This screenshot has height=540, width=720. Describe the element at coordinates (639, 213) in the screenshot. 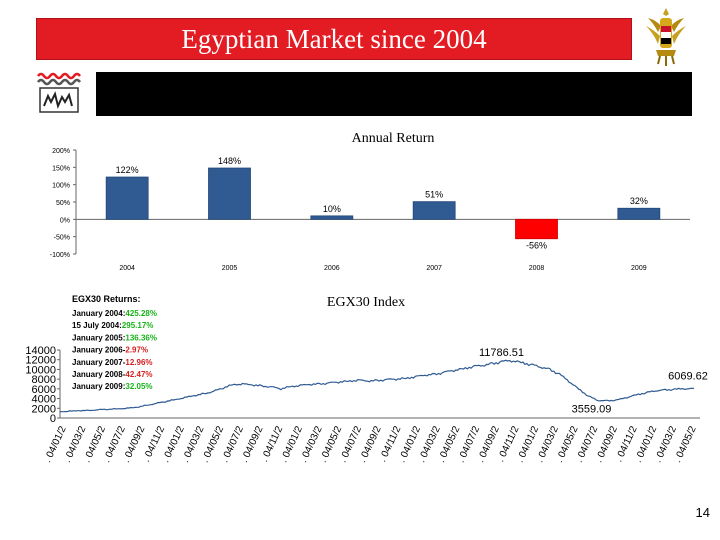

I see `bar-2009` at that location.